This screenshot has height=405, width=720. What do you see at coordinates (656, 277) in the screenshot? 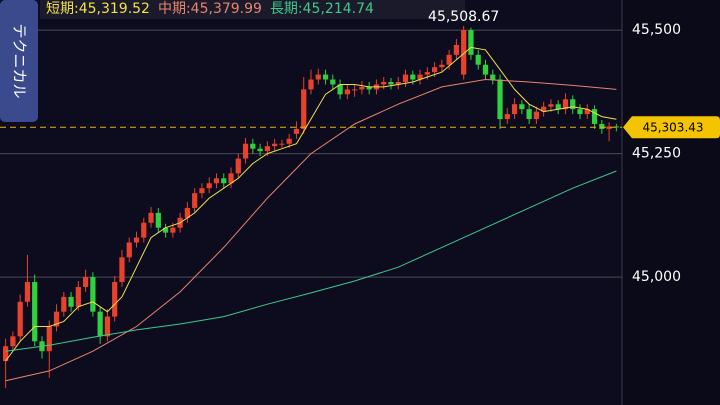
I see `y-tick-label: 45,000` at bounding box center [656, 277].